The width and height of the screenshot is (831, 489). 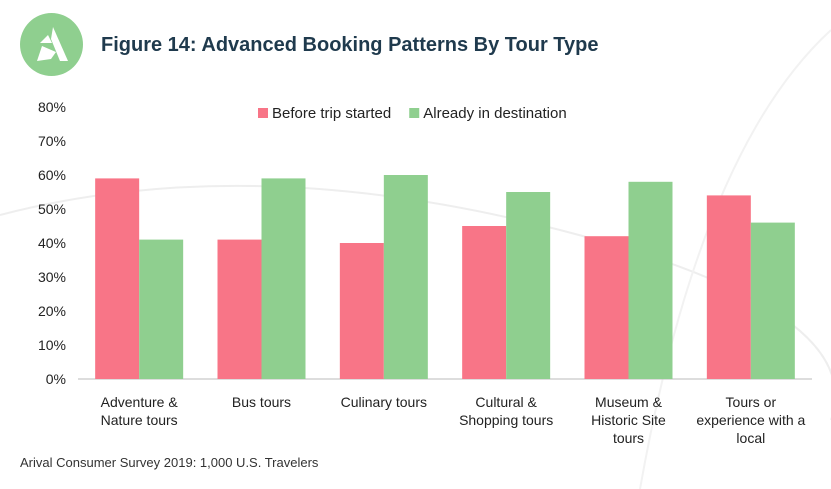 What do you see at coordinates (52, 345) in the screenshot?
I see `y-tick-label: 10%` at bounding box center [52, 345].